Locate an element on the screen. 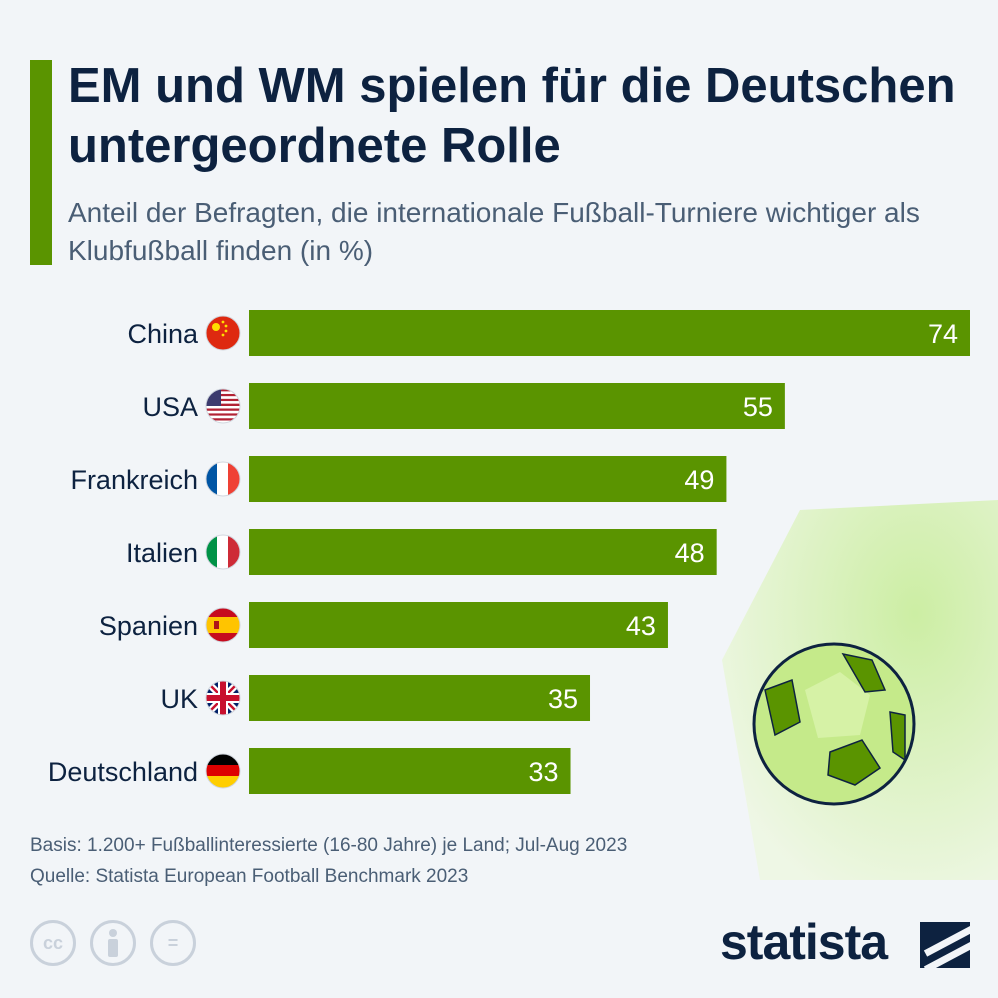  germany-flag-icon is located at coordinates (223, 771).